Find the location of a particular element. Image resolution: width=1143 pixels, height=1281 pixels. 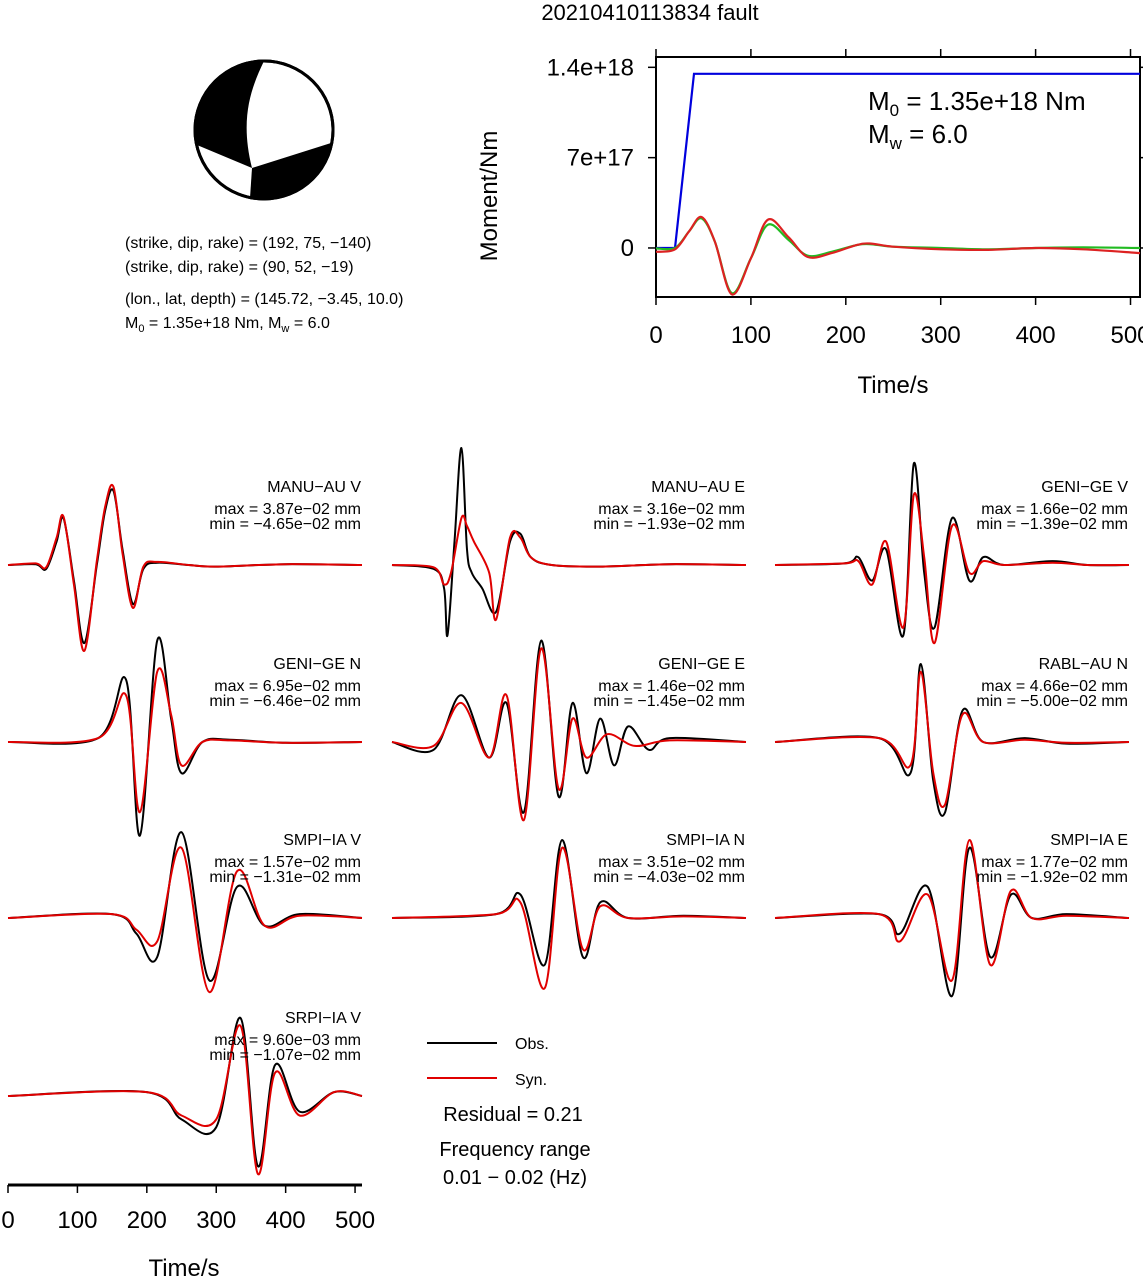

moment-ytick-label: 0 is located at coordinates (627, 248).